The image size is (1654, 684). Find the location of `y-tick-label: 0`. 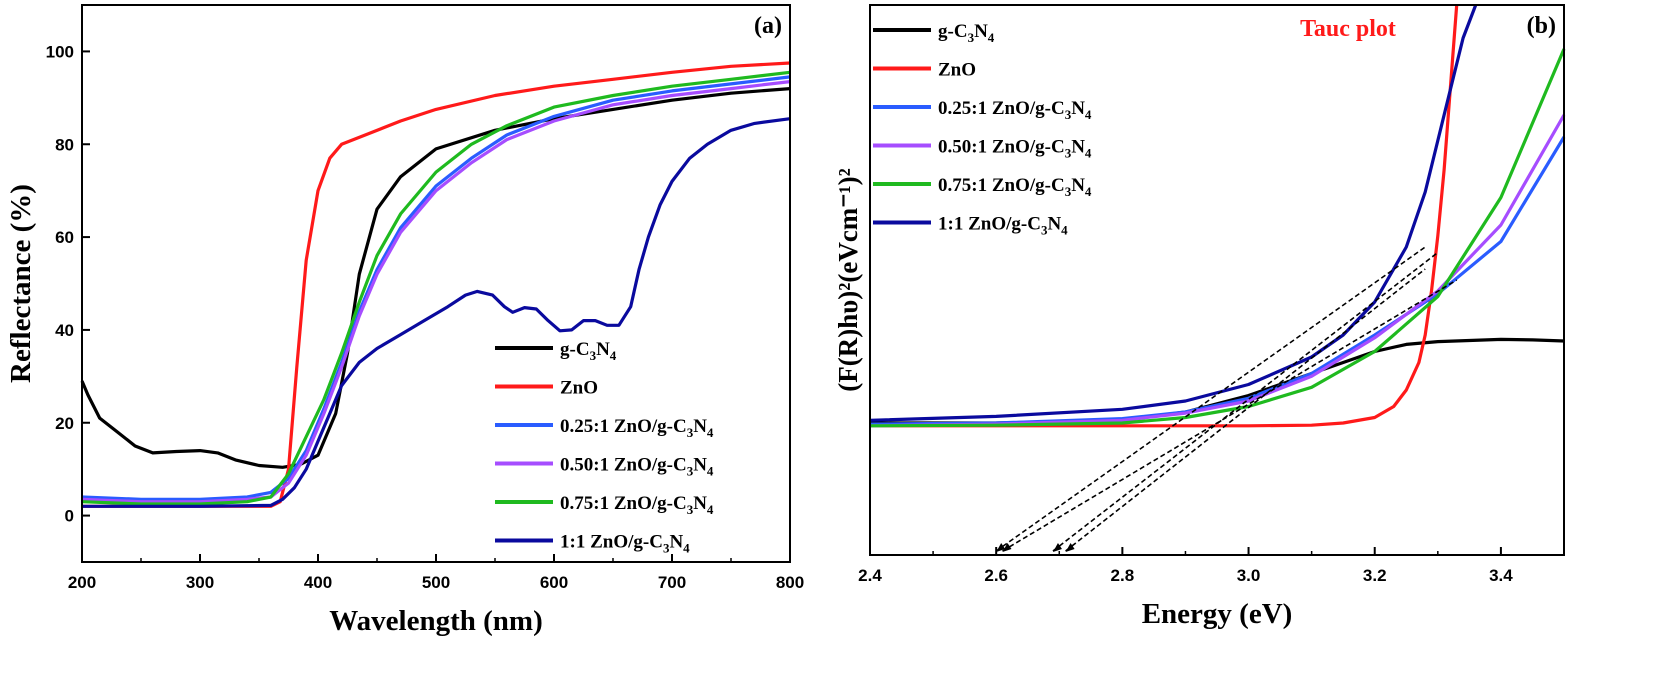

y-tick-label: 0 is located at coordinates (69, 516).